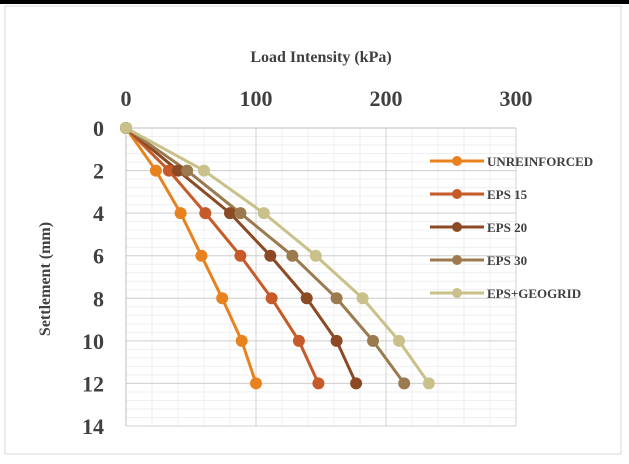 This screenshot has width=629, height=464. What do you see at coordinates (93, 383) in the screenshot?
I see `y-tick-label: 12` at bounding box center [93, 383].